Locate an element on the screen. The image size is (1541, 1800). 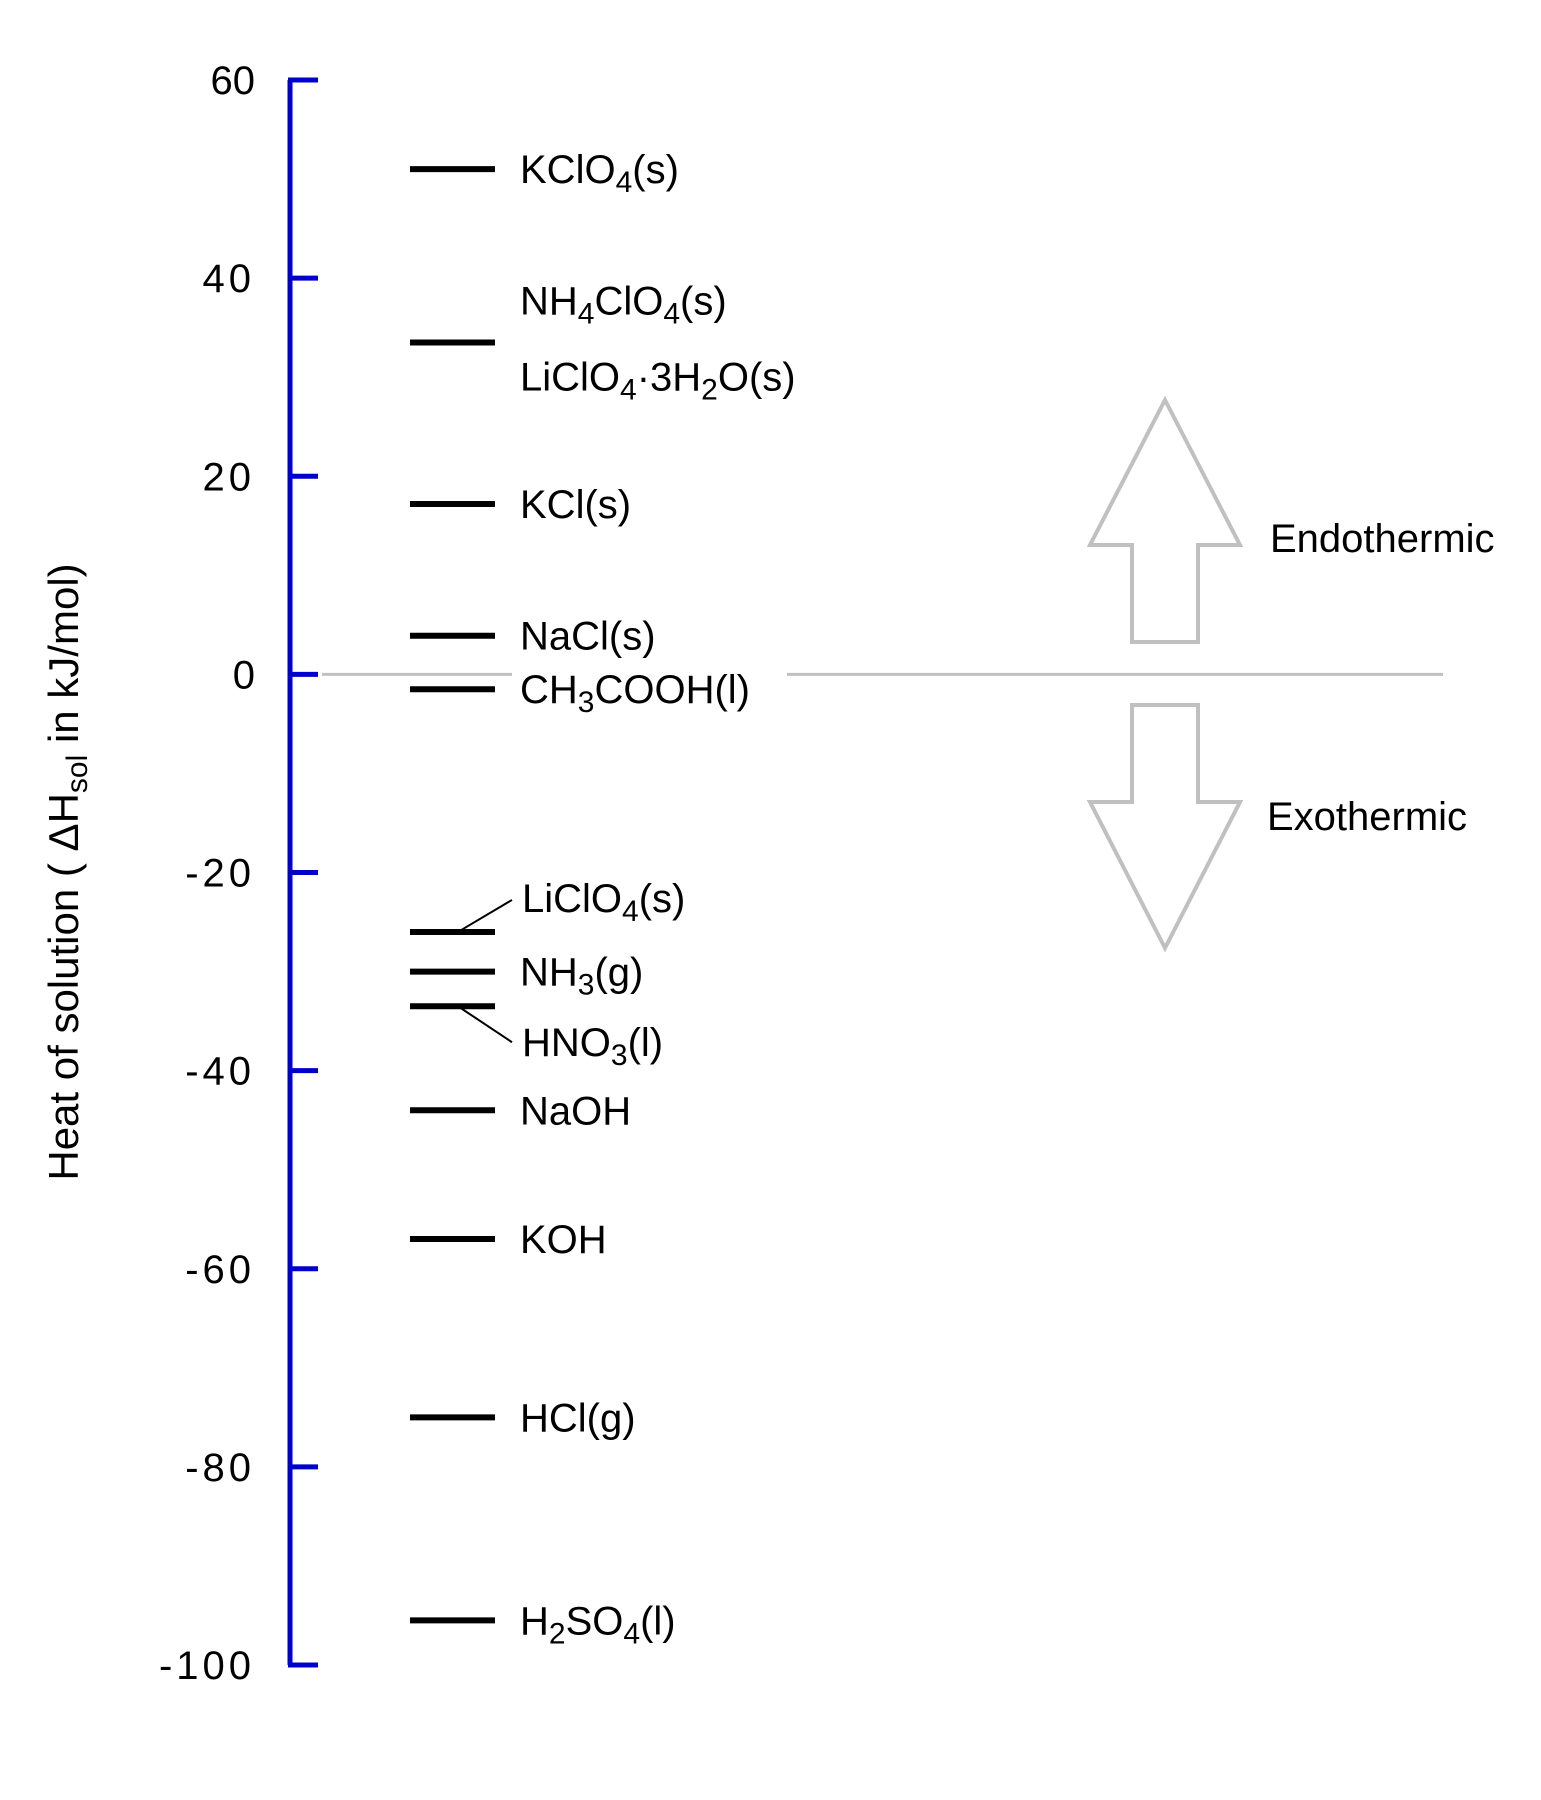
compound-label: NaCl(s) is located at coordinates (588, 637).